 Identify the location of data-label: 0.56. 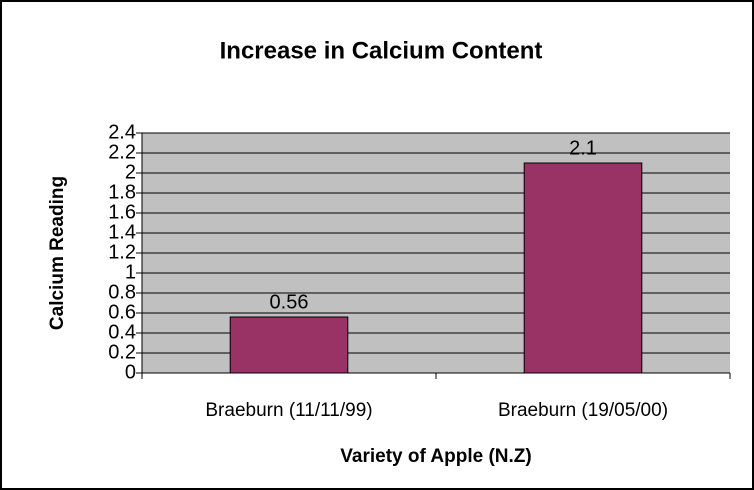
(289, 302).